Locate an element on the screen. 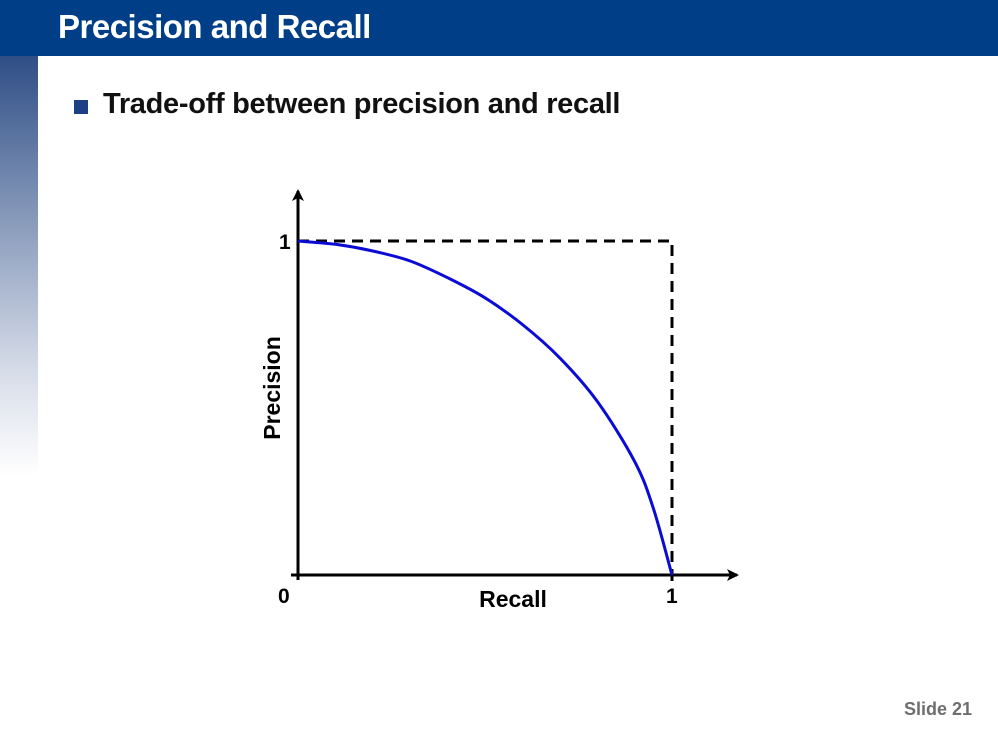  x-tick-0-label: 0 is located at coordinates (284, 596).